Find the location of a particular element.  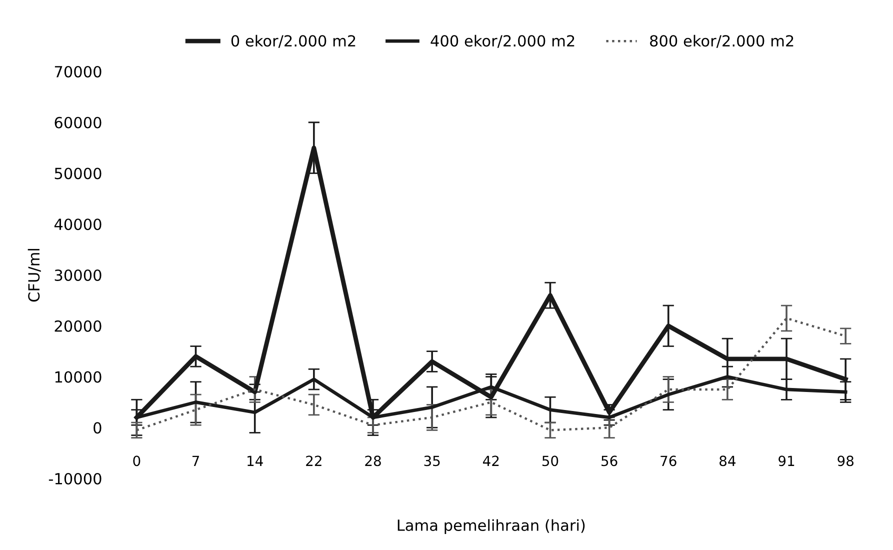

x-tick-label: 76 is located at coordinates (668, 461).